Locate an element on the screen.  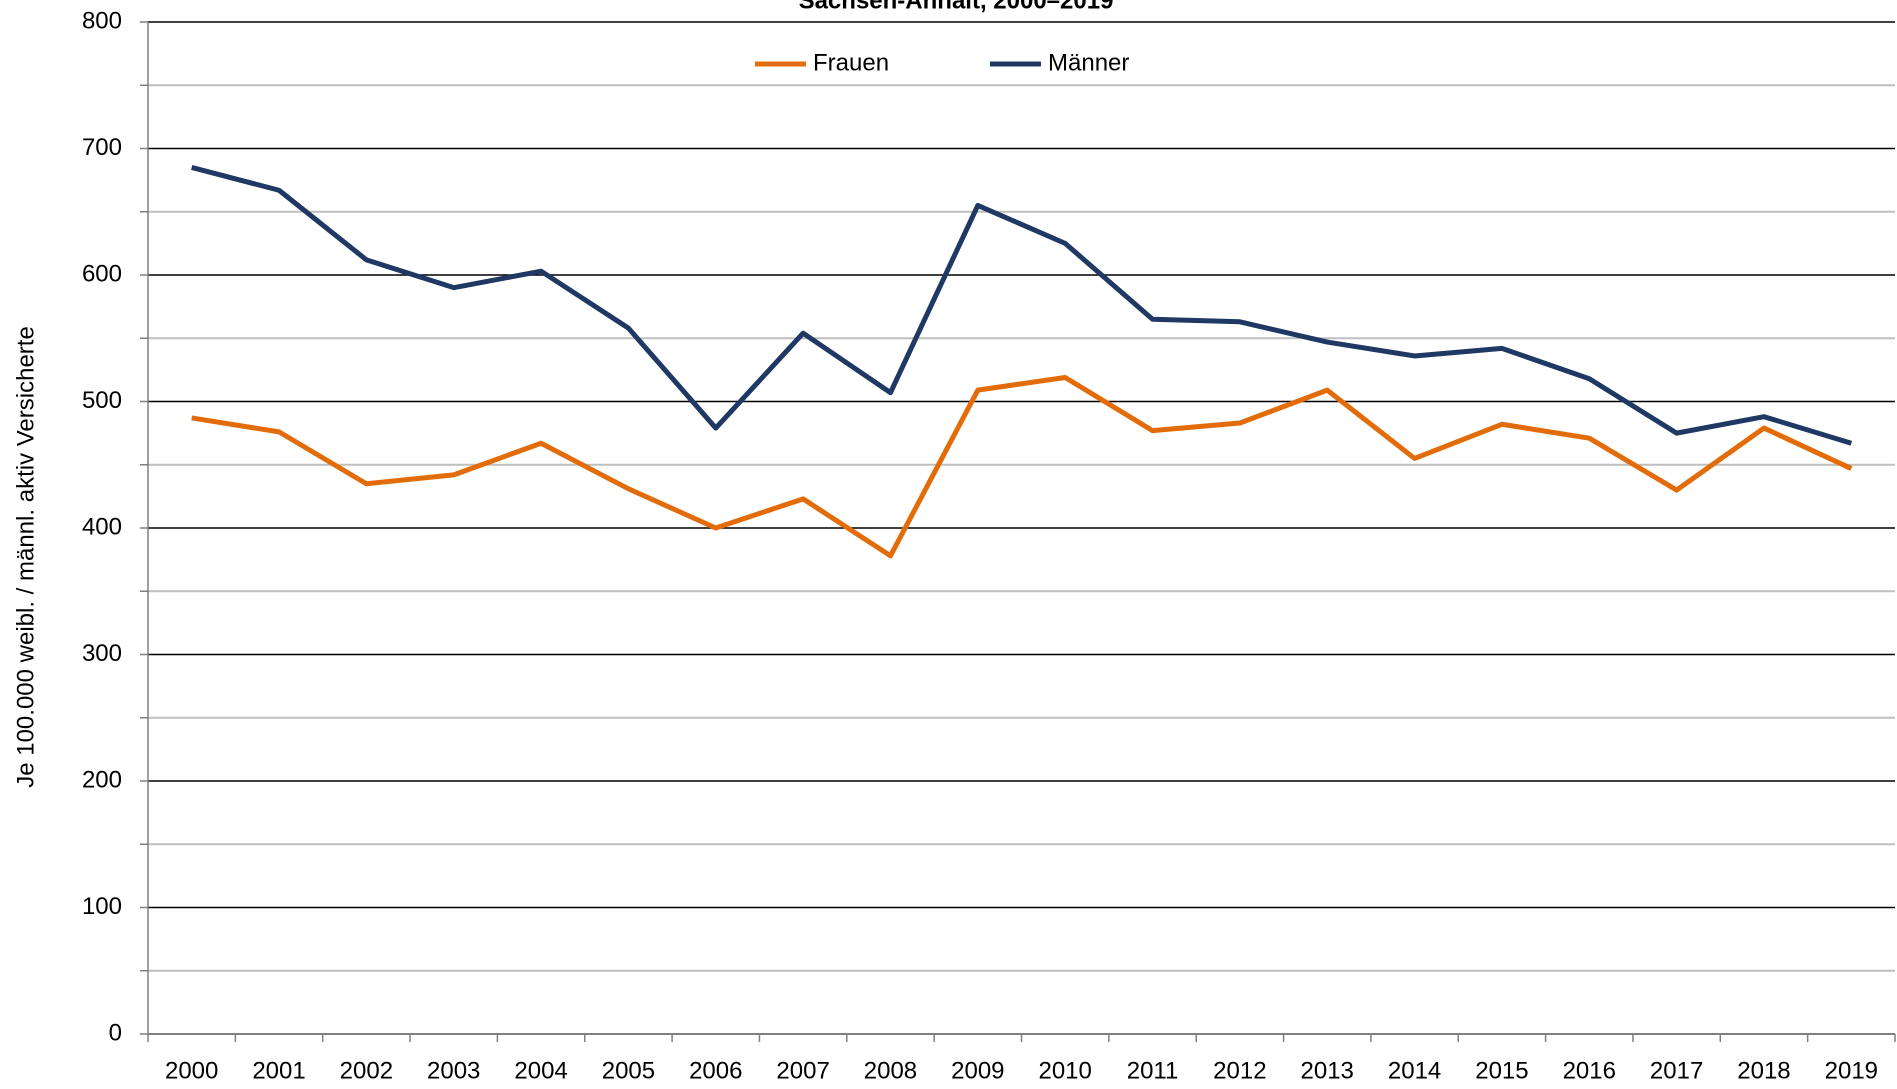
legend-label: Frauen is located at coordinates (851, 62).